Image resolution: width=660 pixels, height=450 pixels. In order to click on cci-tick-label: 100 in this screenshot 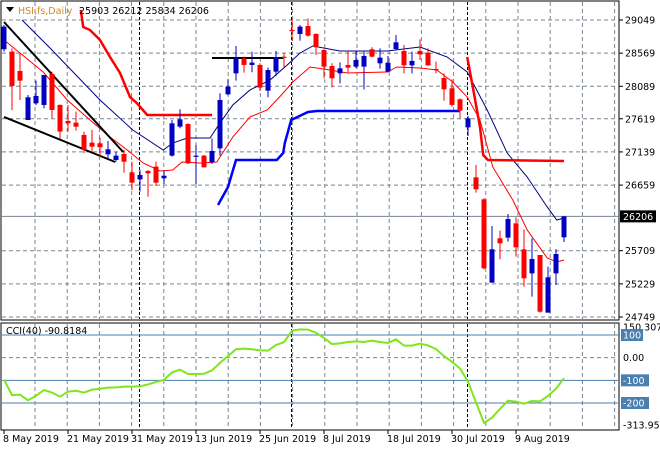, I will do `click(632, 336)`.